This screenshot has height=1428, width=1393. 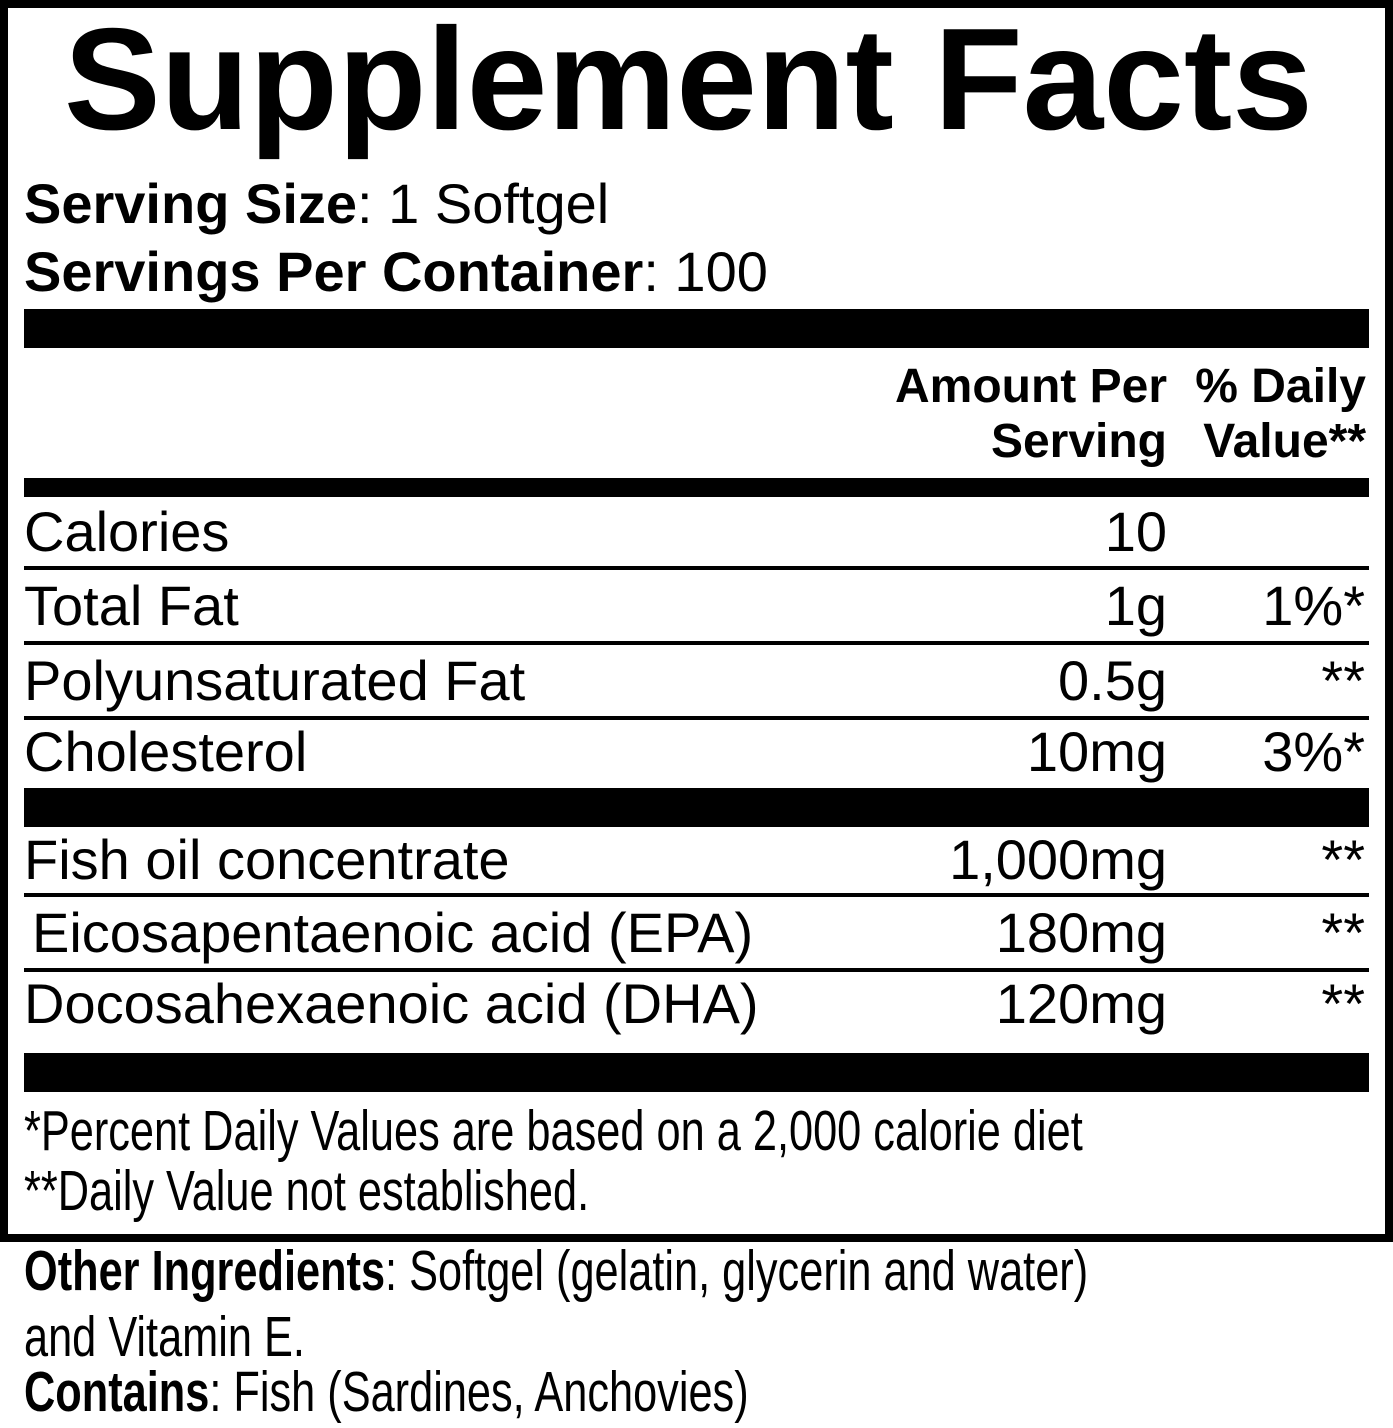 What do you see at coordinates (696, 487) in the screenshot?
I see `section-bar-header` at bounding box center [696, 487].